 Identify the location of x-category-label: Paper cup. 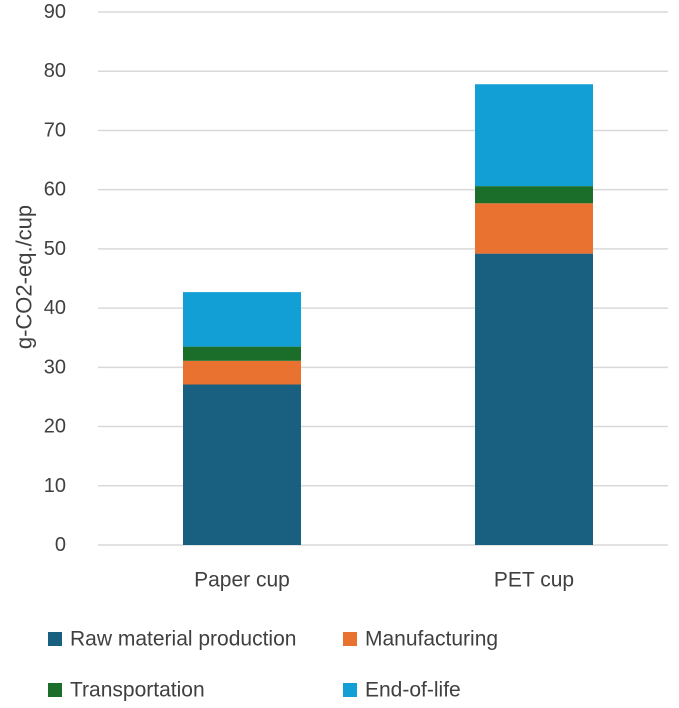
(242, 580).